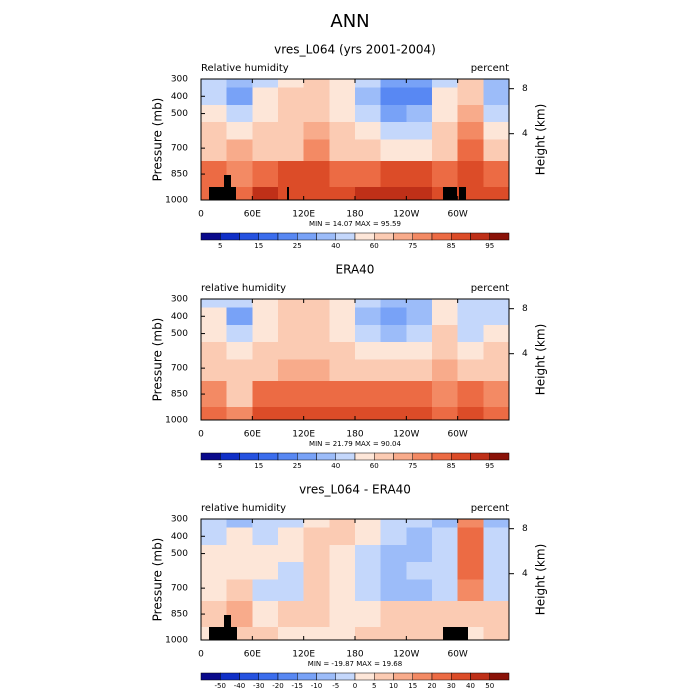 The width and height of the screenshot is (700, 700). Describe the element at coordinates (374, 686) in the screenshot. I see `colorbar-label: 5` at that location.